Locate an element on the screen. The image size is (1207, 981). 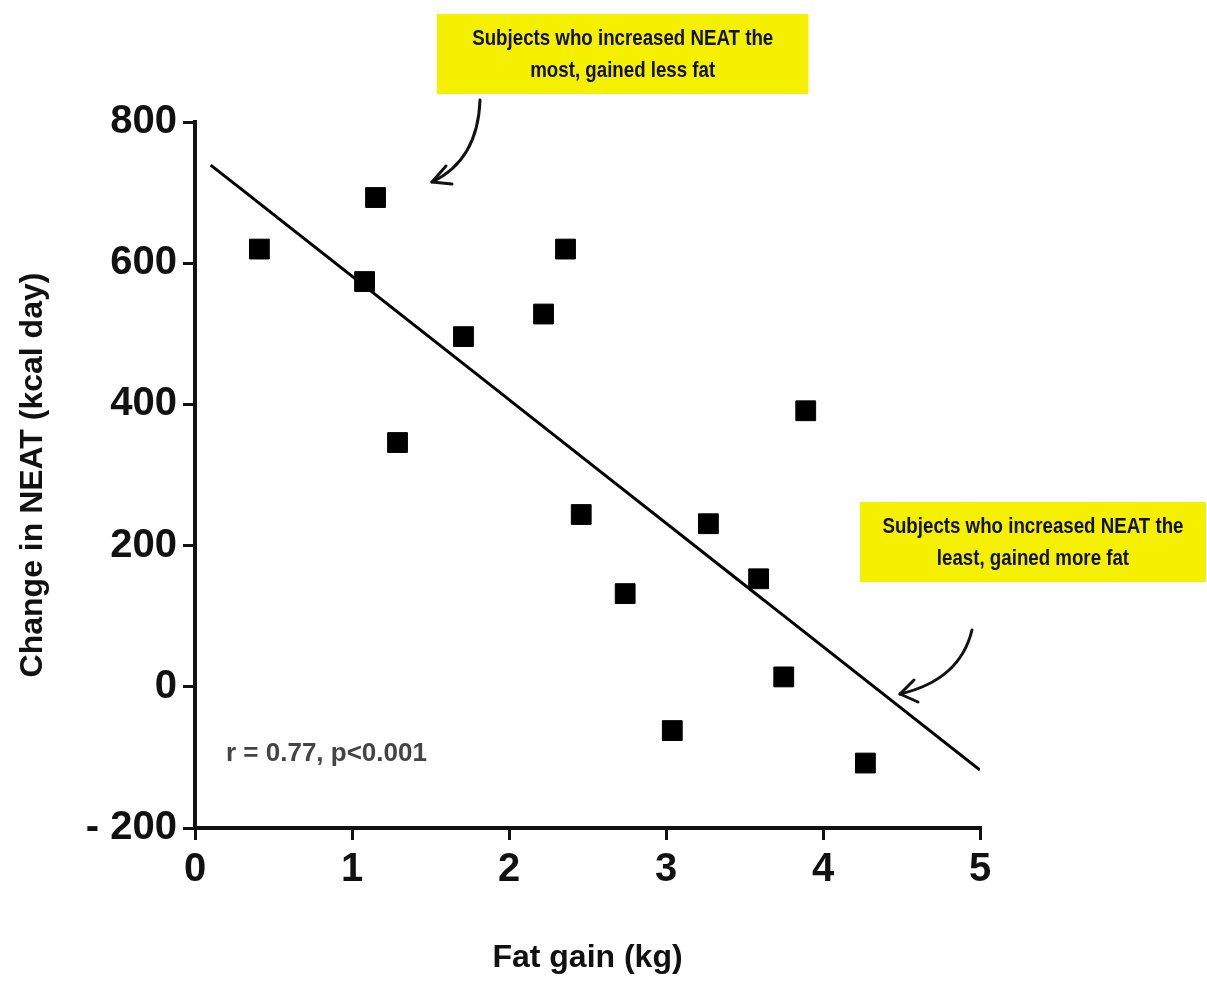
x-tick-label: 2 is located at coordinates (509, 867).